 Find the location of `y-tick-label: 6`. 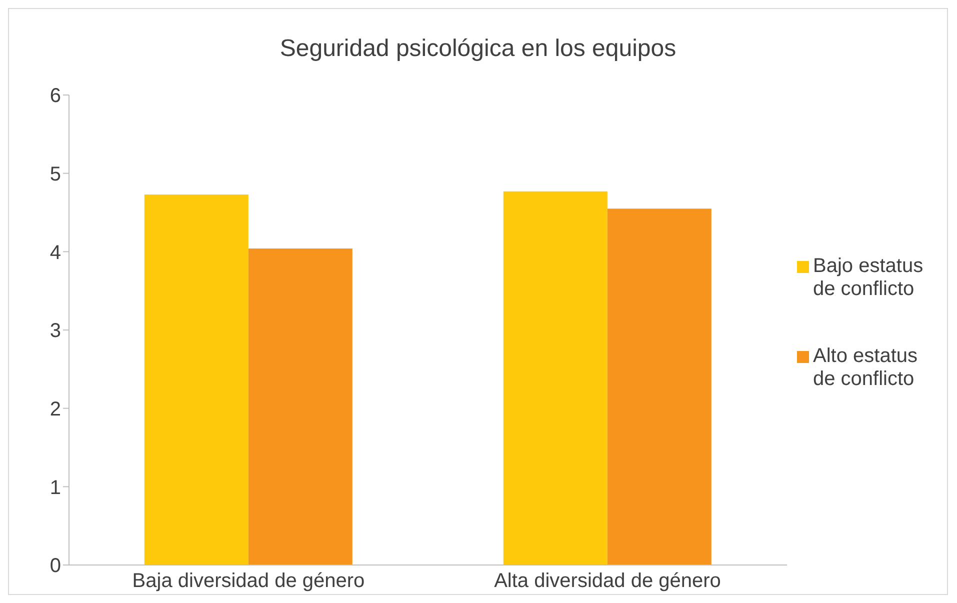

y-tick-label: 6 is located at coordinates (55, 96).